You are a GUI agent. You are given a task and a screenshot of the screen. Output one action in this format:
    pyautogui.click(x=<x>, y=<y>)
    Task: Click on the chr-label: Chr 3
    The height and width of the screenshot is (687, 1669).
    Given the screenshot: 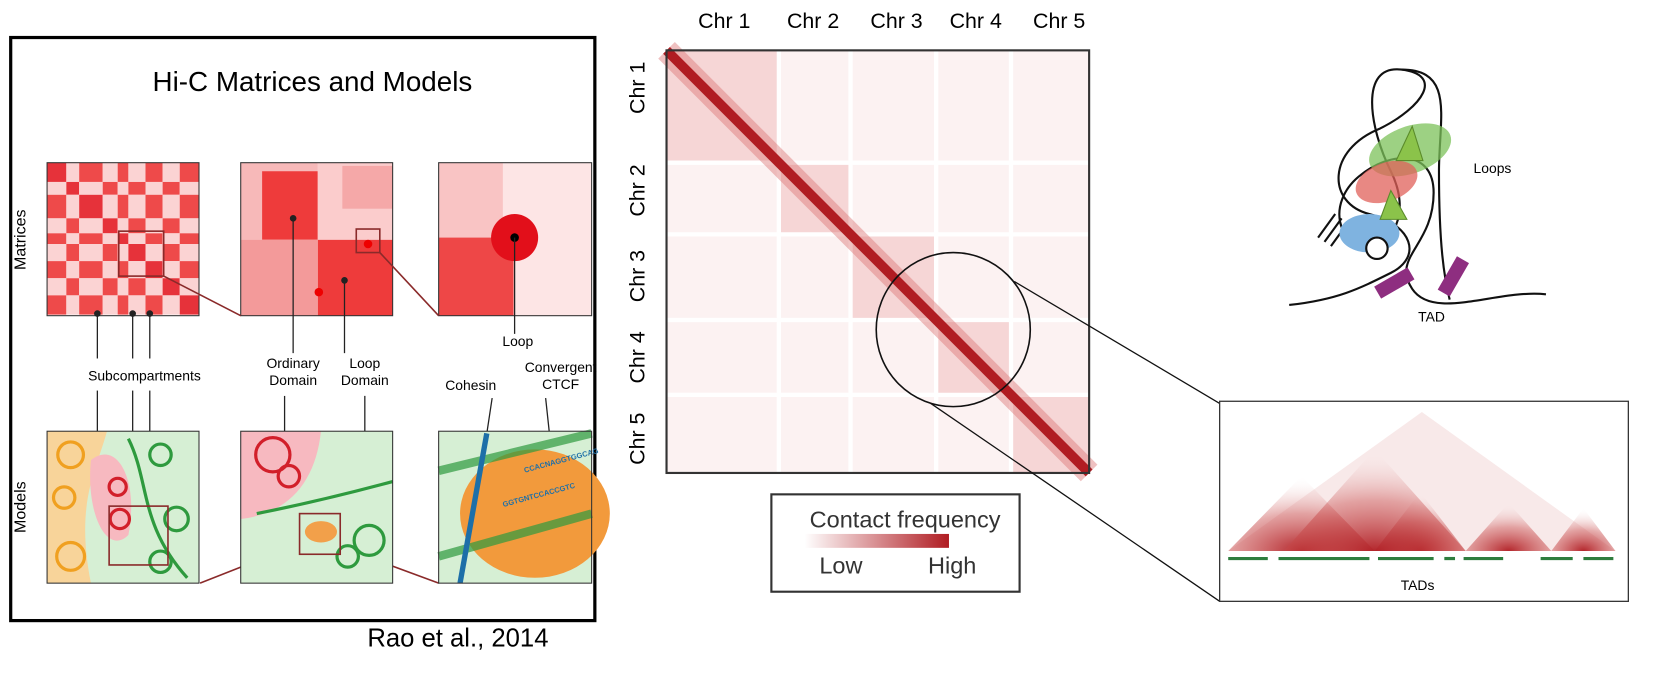 What is the action you would take?
    pyautogui.click(x=896, y=21)
    